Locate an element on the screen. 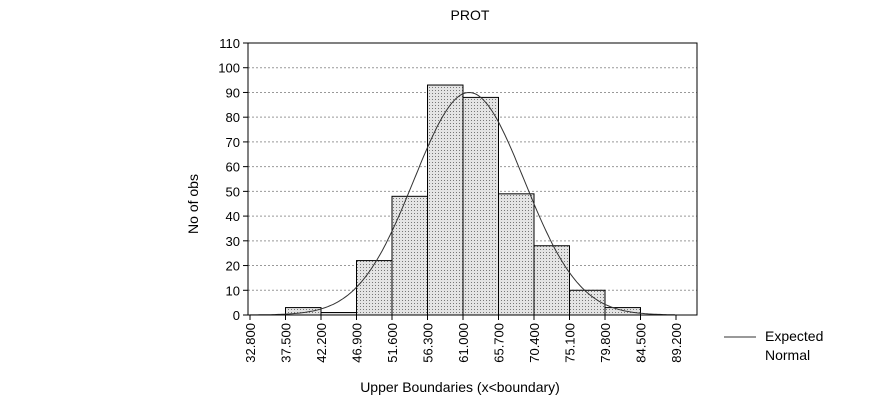 Image resolution: width=883 pixels, height=414 pixels. x-tick-label: 56.300 is located at coordinates (428, 343).